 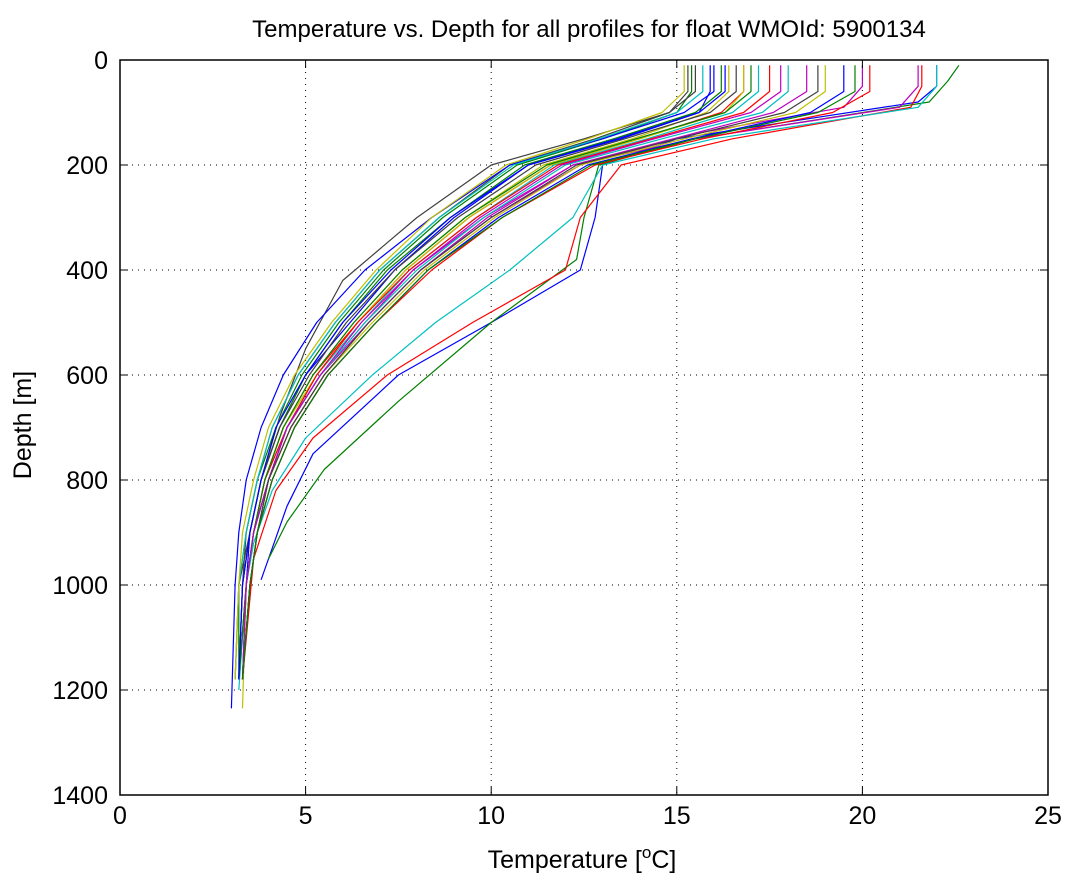 I want to click on x-axis-label-prefix: Temperature [, so click(x=565, y=860).